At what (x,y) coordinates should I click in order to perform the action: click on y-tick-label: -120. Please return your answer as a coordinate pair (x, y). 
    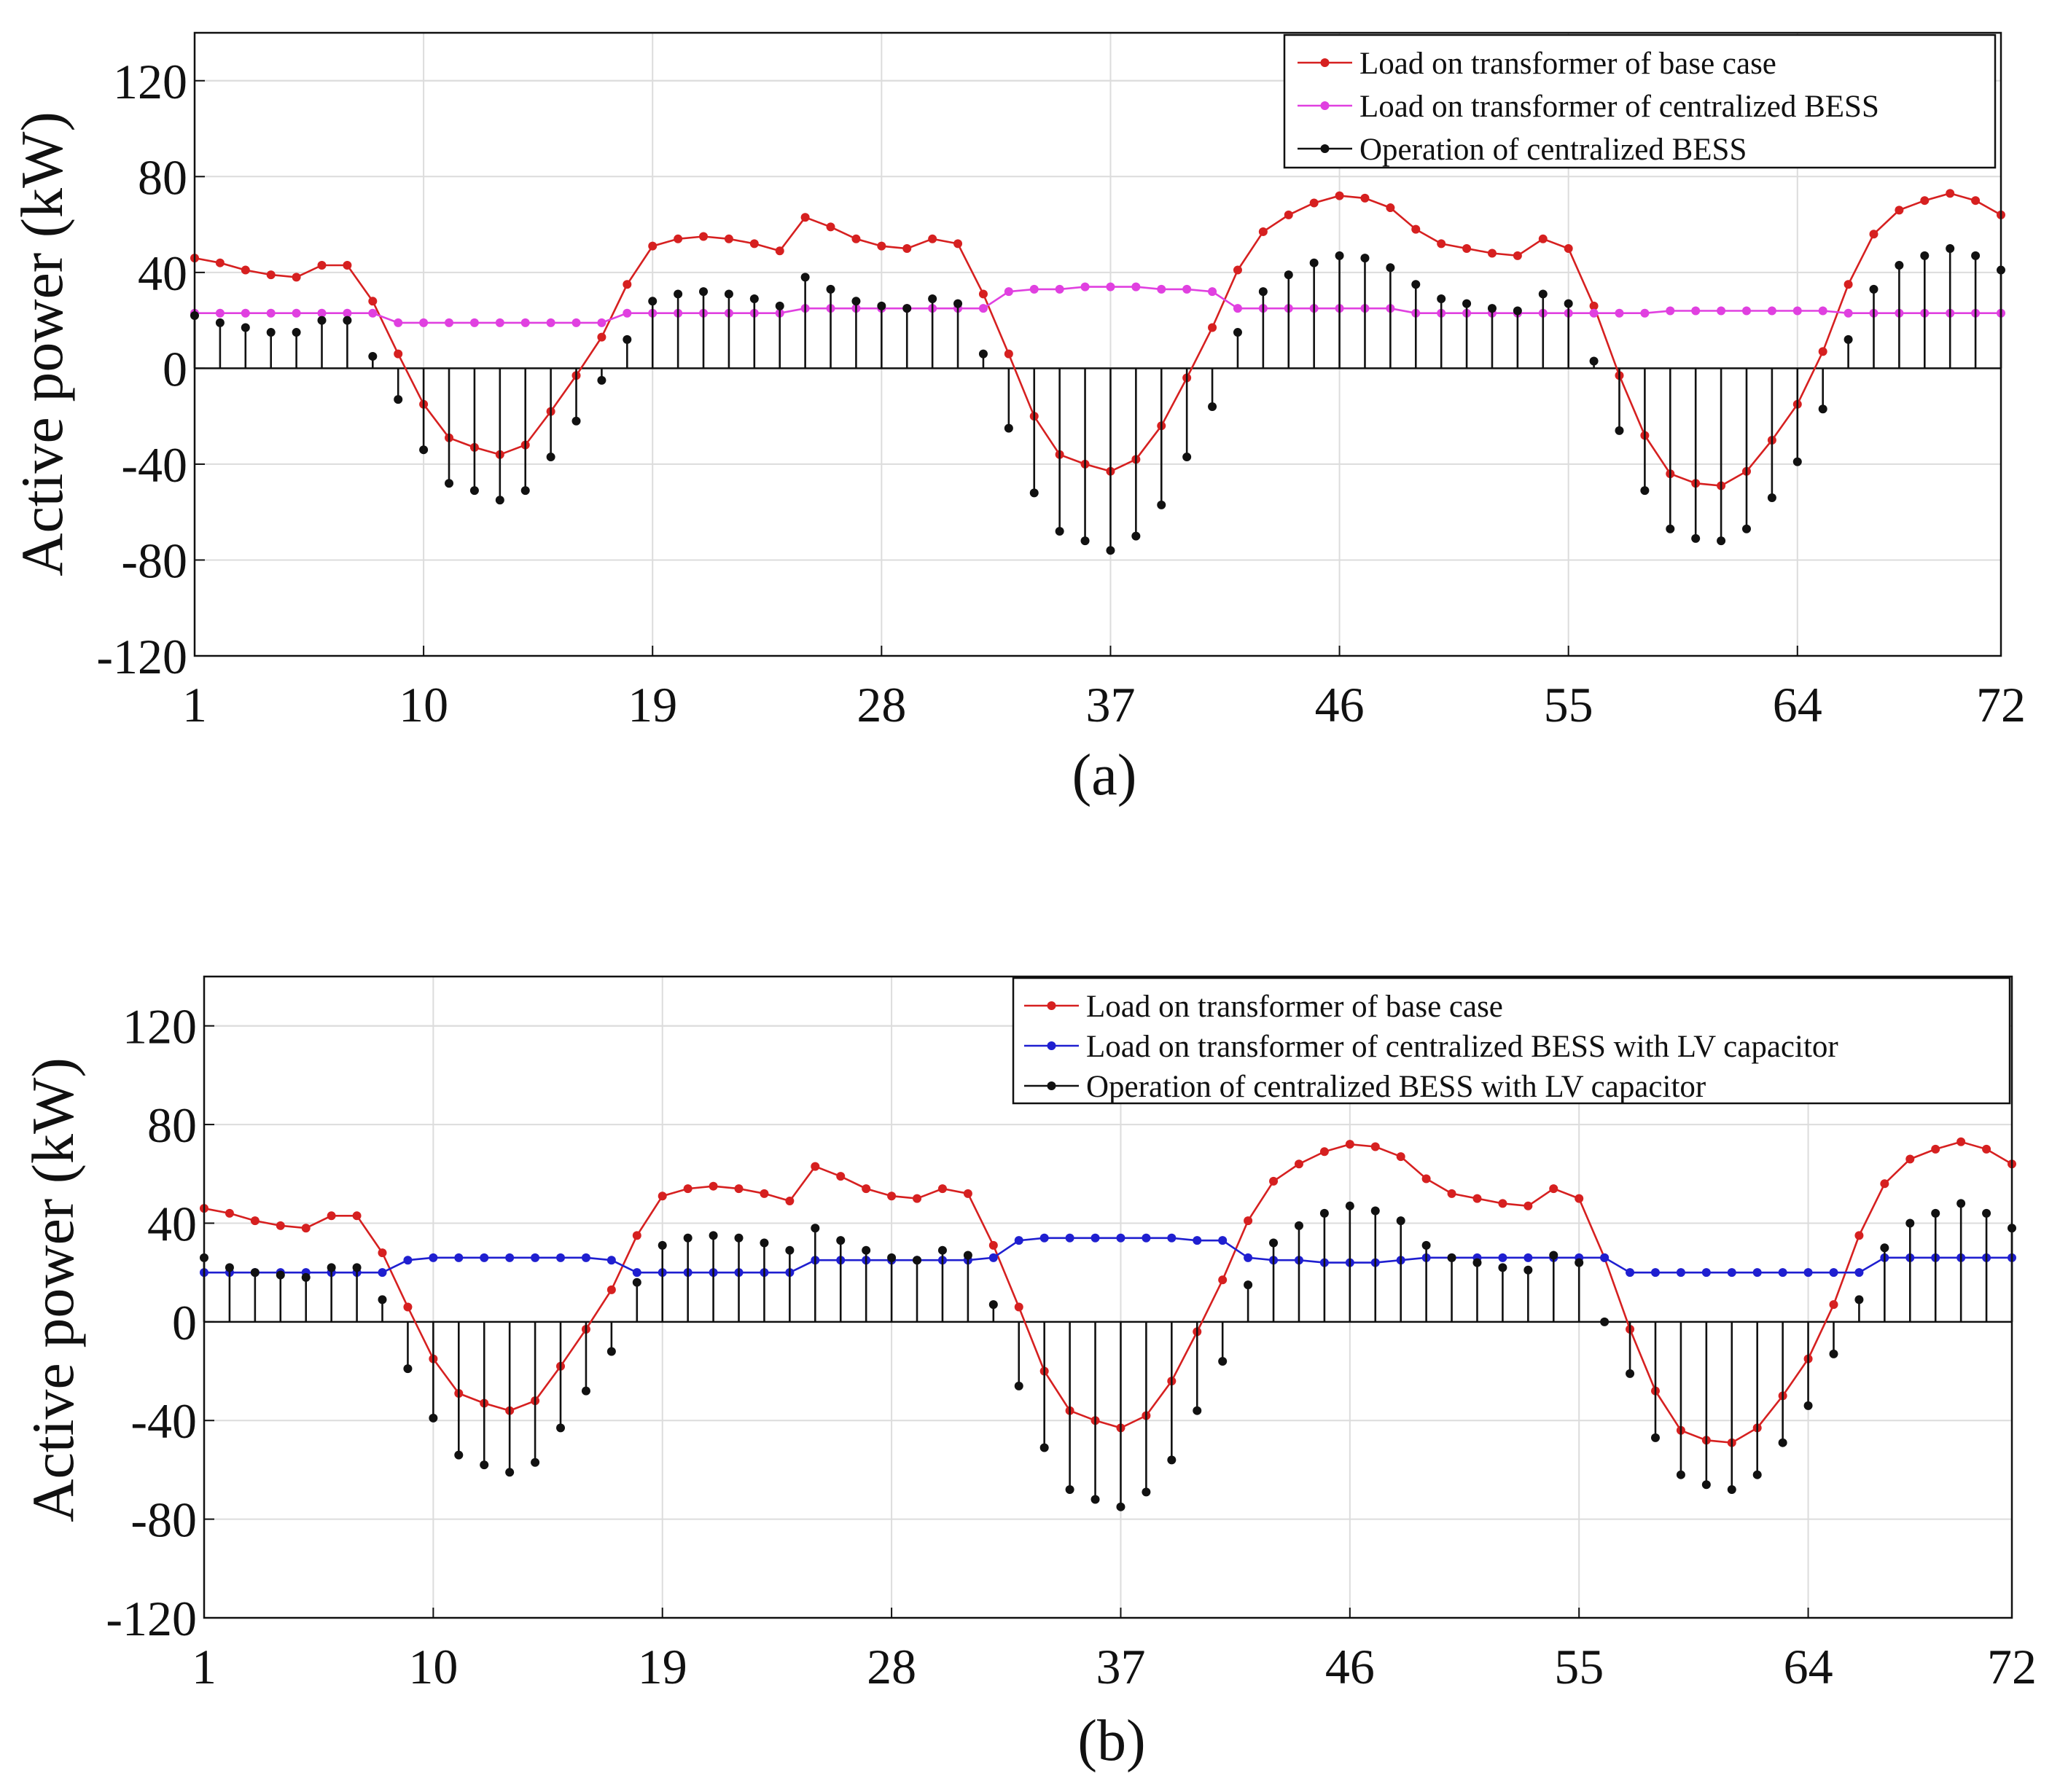
    Looking at the image, I should click on (151, 1618).